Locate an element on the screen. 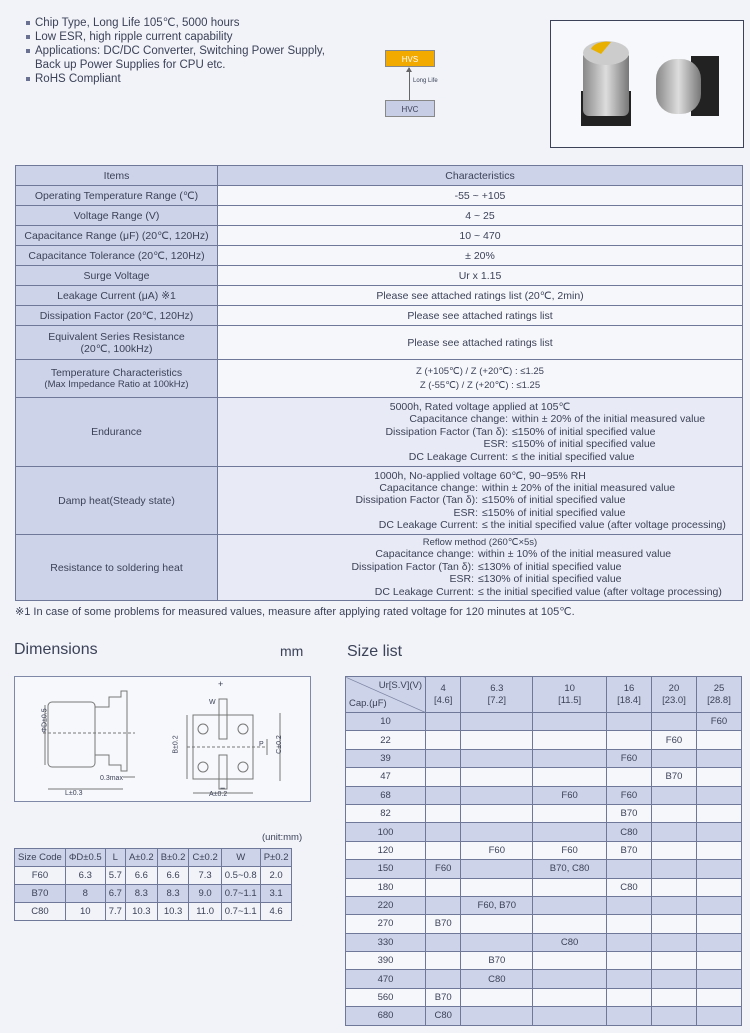 This screenshot has width=750, height=1033. voltage-header: 10 [11.5] is located at coordinates (569, 694).